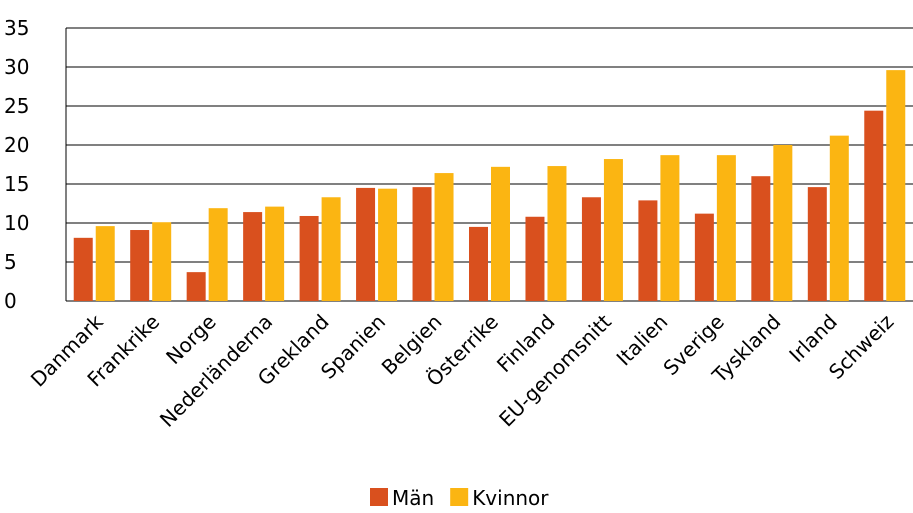 The image size is (913, 513). What do you see at coordinates (10, 262) in the screenshot?
I see `y-tick-label: 5` at bounding box center [10, 262].